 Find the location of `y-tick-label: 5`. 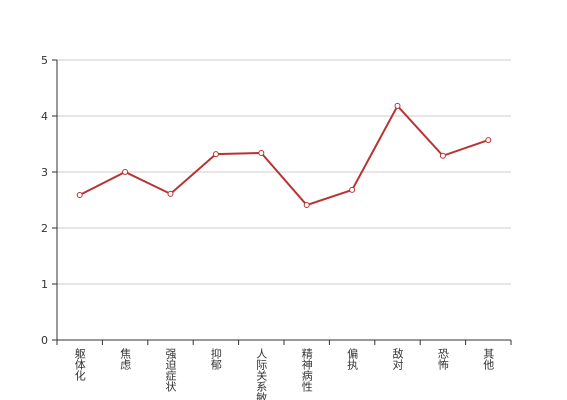

y-tick-label: 5 is located at coordinates (44, 60).